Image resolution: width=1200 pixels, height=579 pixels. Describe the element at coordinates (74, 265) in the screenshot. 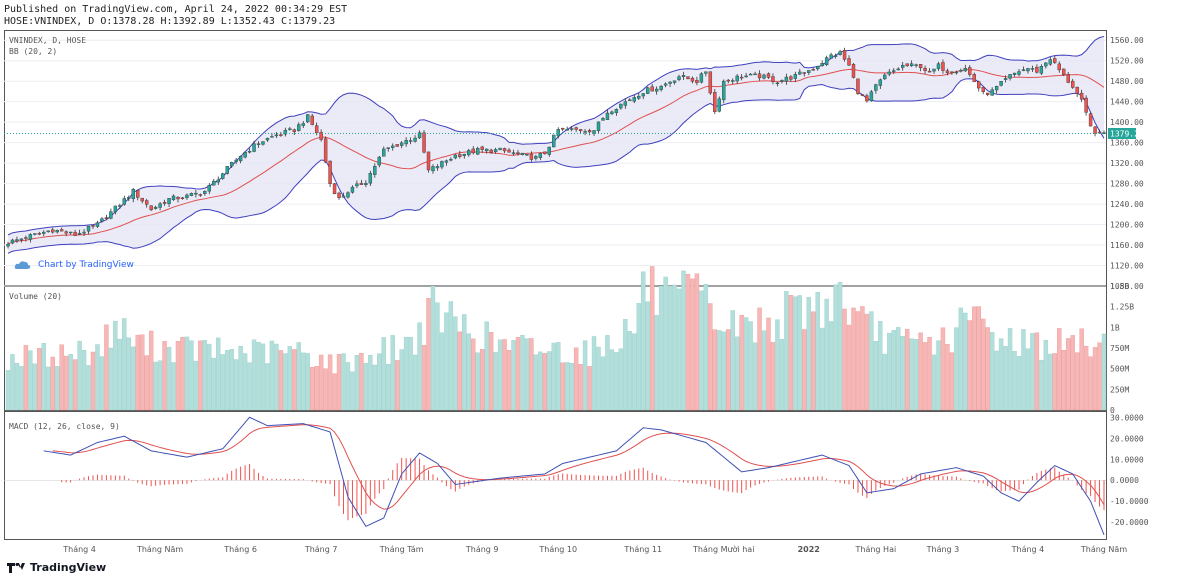

I see `chart-watermark: Chart by TradingView` at that location.